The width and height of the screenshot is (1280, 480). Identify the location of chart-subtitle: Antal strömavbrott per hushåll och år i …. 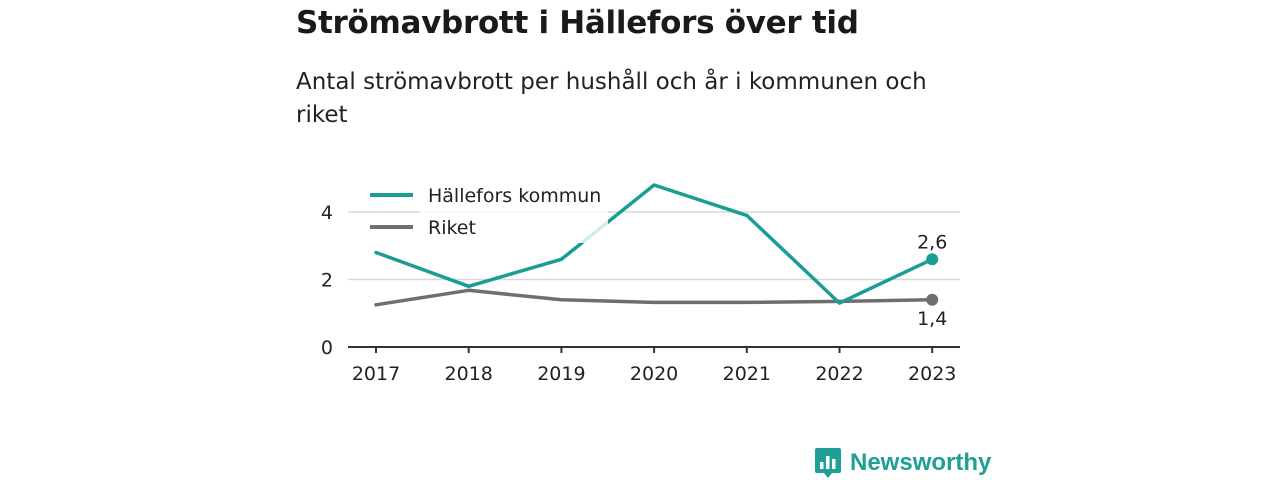
(611, 98).